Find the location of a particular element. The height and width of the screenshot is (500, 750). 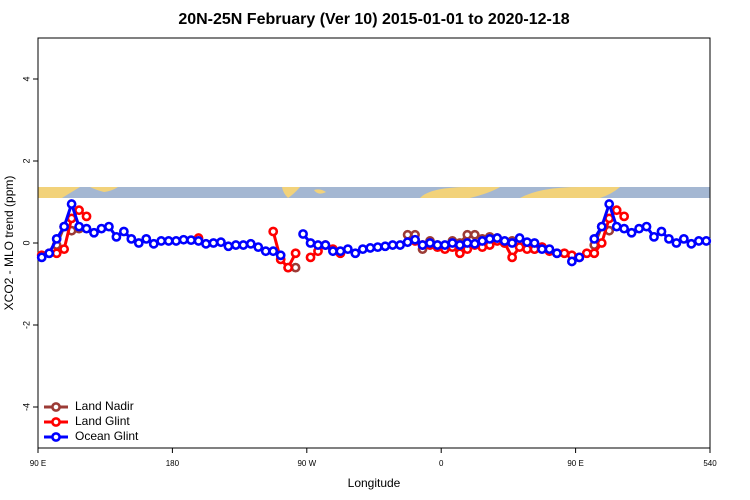

x-tick-label: 0 is located at coordinates (441, 463).